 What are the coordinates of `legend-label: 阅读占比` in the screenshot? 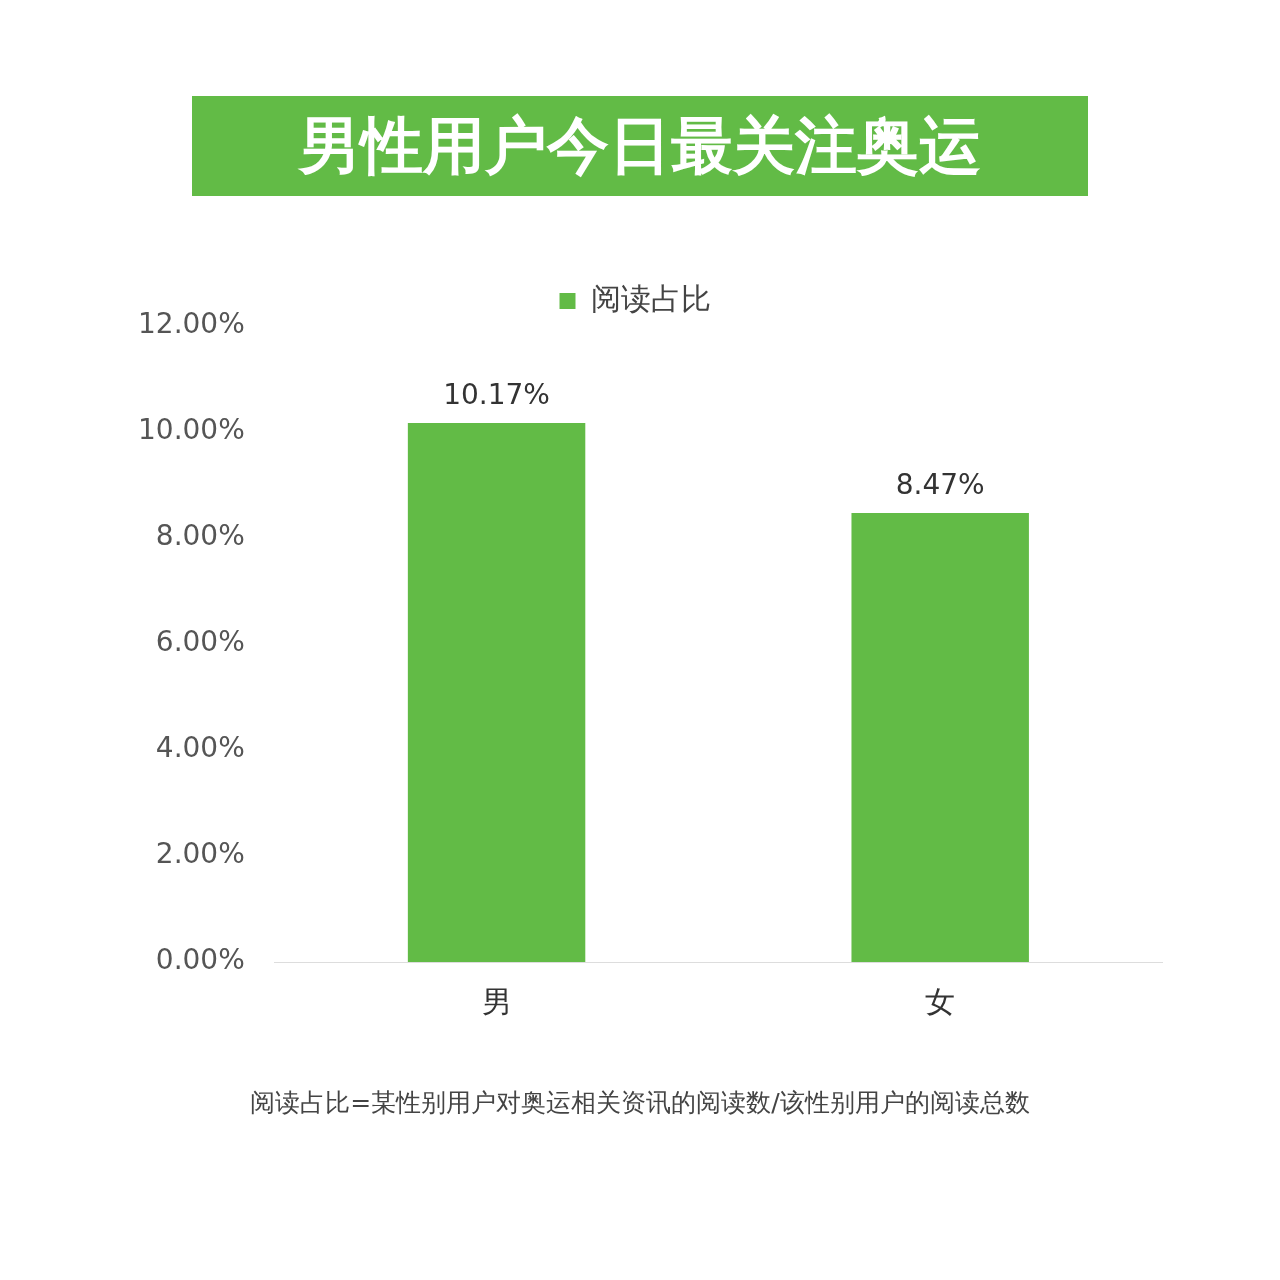 It's located at (650, 298).